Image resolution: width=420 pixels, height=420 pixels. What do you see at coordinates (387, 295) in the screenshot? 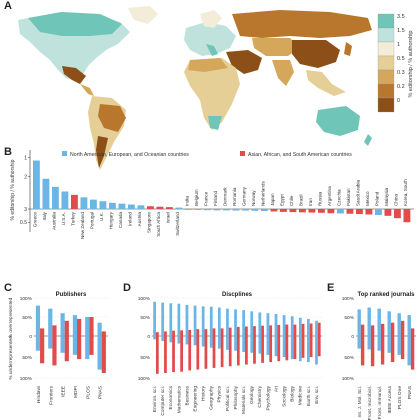
I see `panel-title: Top ranked journals` at bounding box center [387, 295].